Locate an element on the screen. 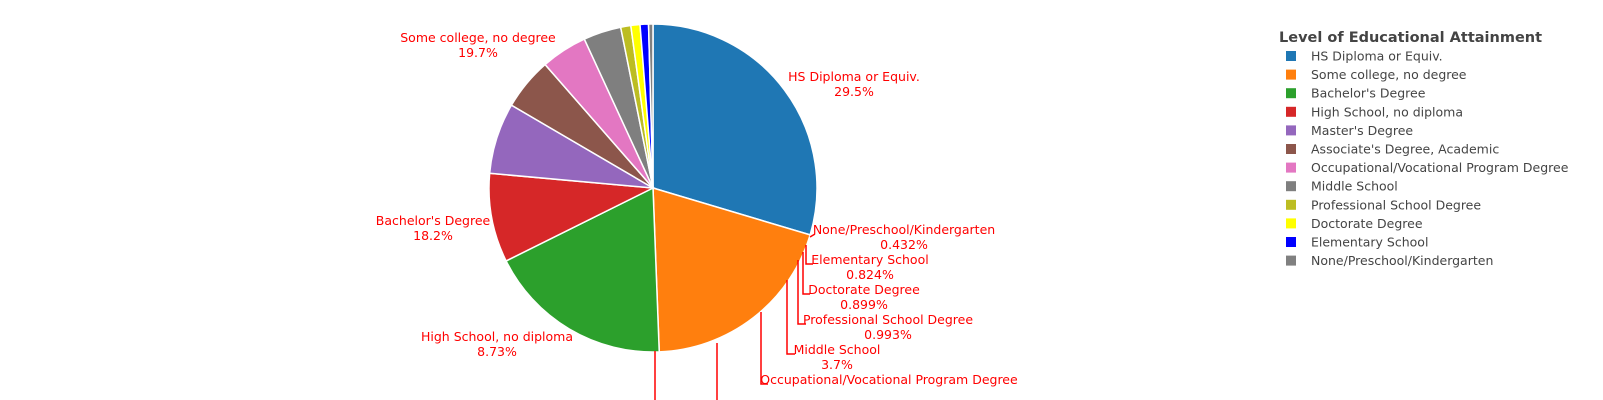 This screenshot has height=400, width=1603. legend-swatch-hs-diploma-or-equiv is located at coordinates (1291, 56).